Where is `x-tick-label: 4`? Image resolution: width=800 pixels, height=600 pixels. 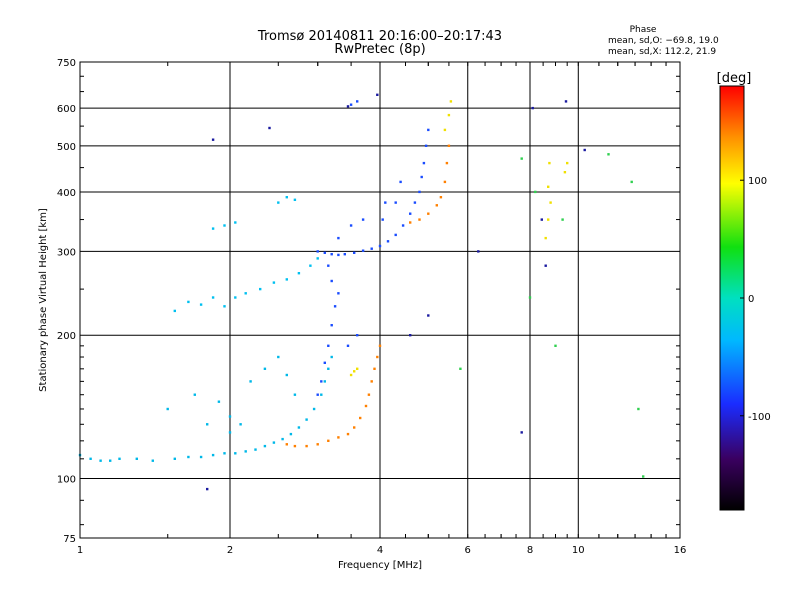
x-tick-label: 4 is located at coordinates (380, 550).